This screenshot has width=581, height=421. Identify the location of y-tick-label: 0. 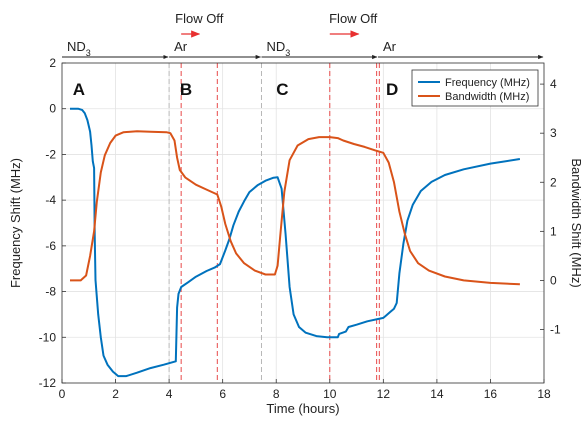
(52, 109).